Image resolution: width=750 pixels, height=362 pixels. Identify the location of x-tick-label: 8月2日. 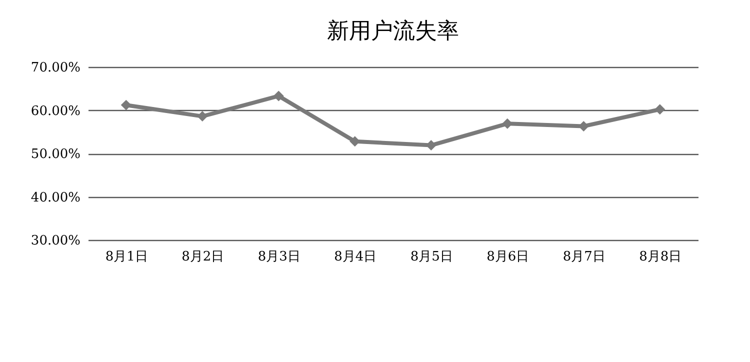
(203, 257).